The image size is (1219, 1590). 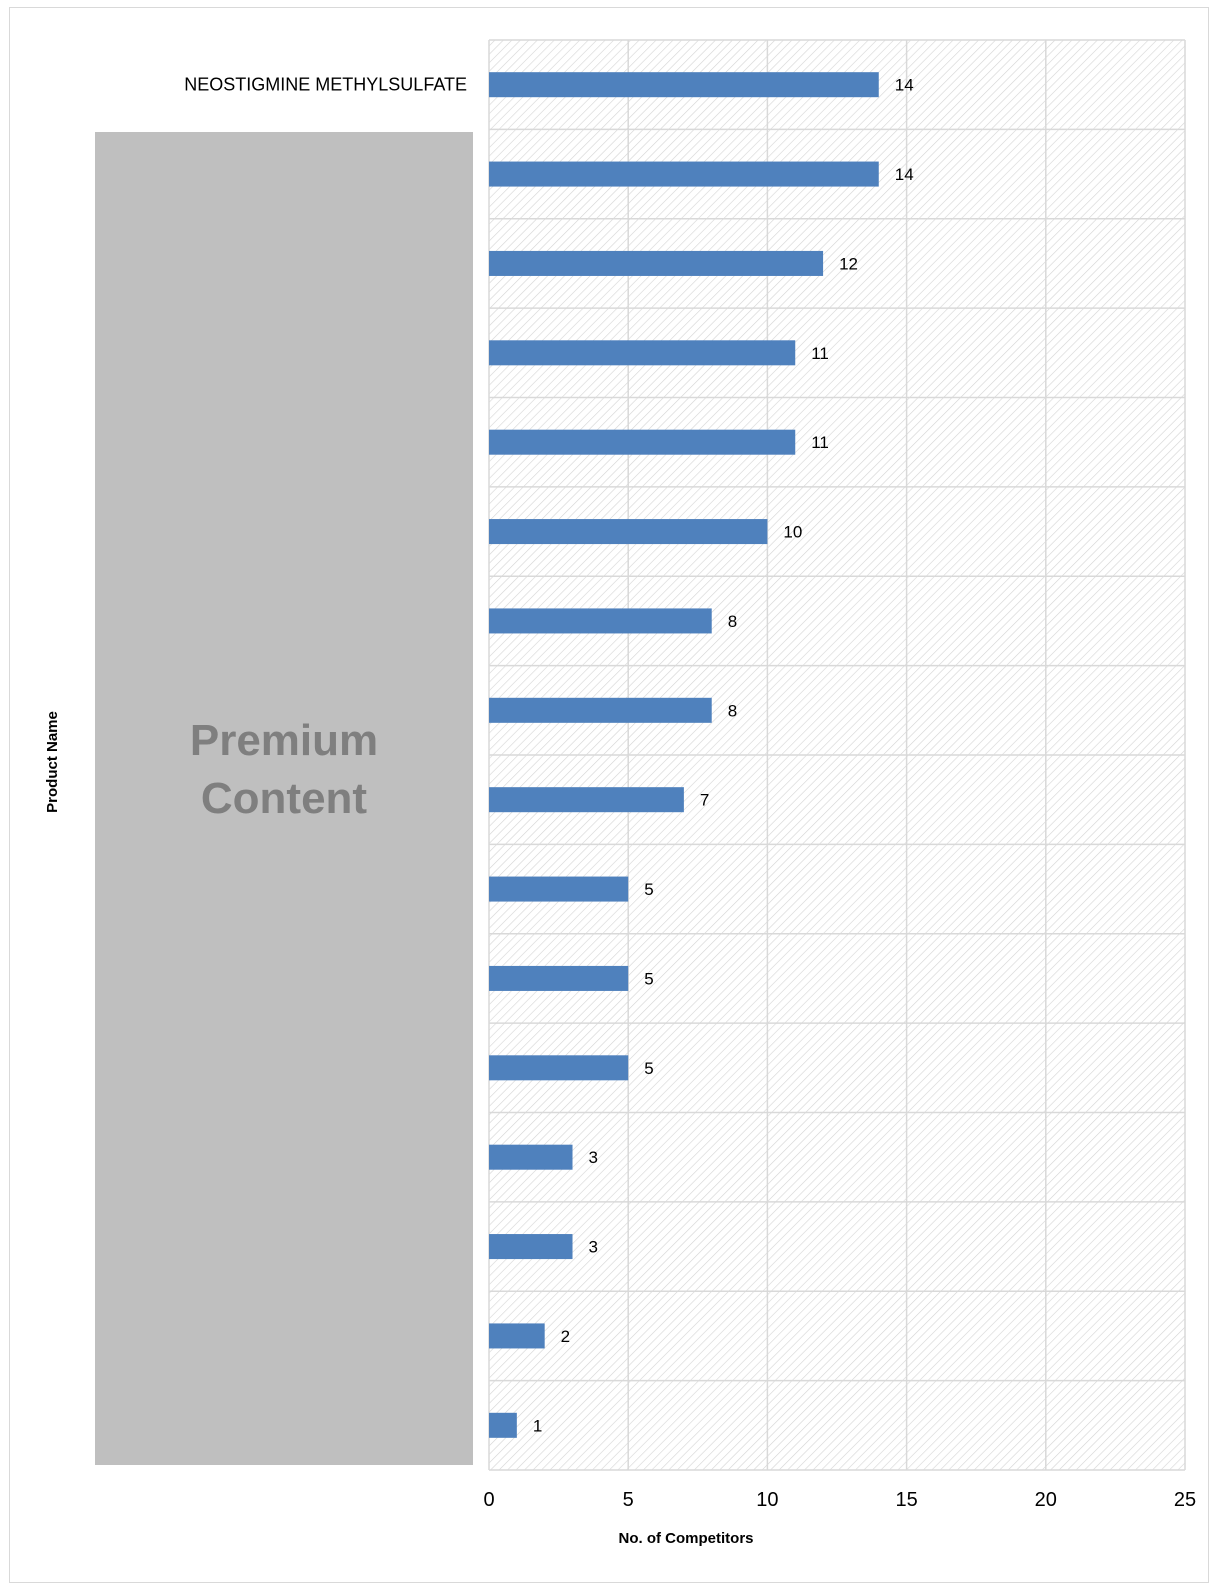 I want to click on data-label-13: 3, so click(x=593, y=1247).